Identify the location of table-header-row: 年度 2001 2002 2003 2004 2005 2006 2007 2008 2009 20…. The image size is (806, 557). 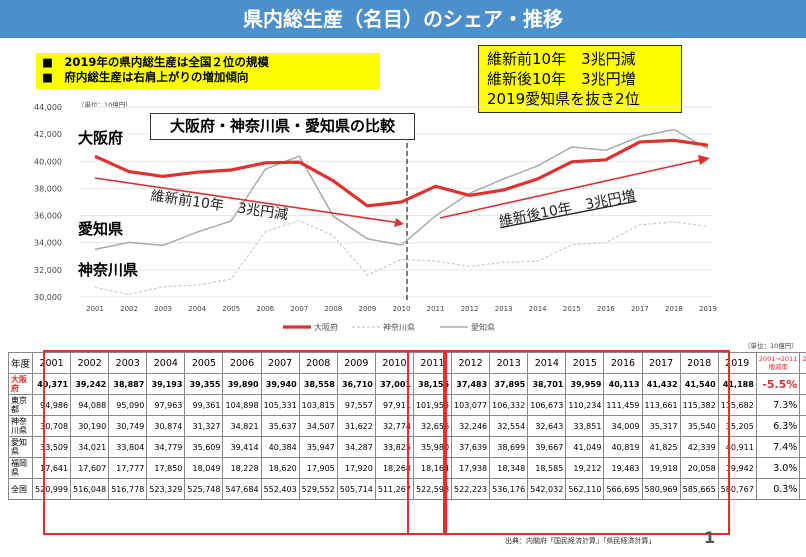
(406, 363).